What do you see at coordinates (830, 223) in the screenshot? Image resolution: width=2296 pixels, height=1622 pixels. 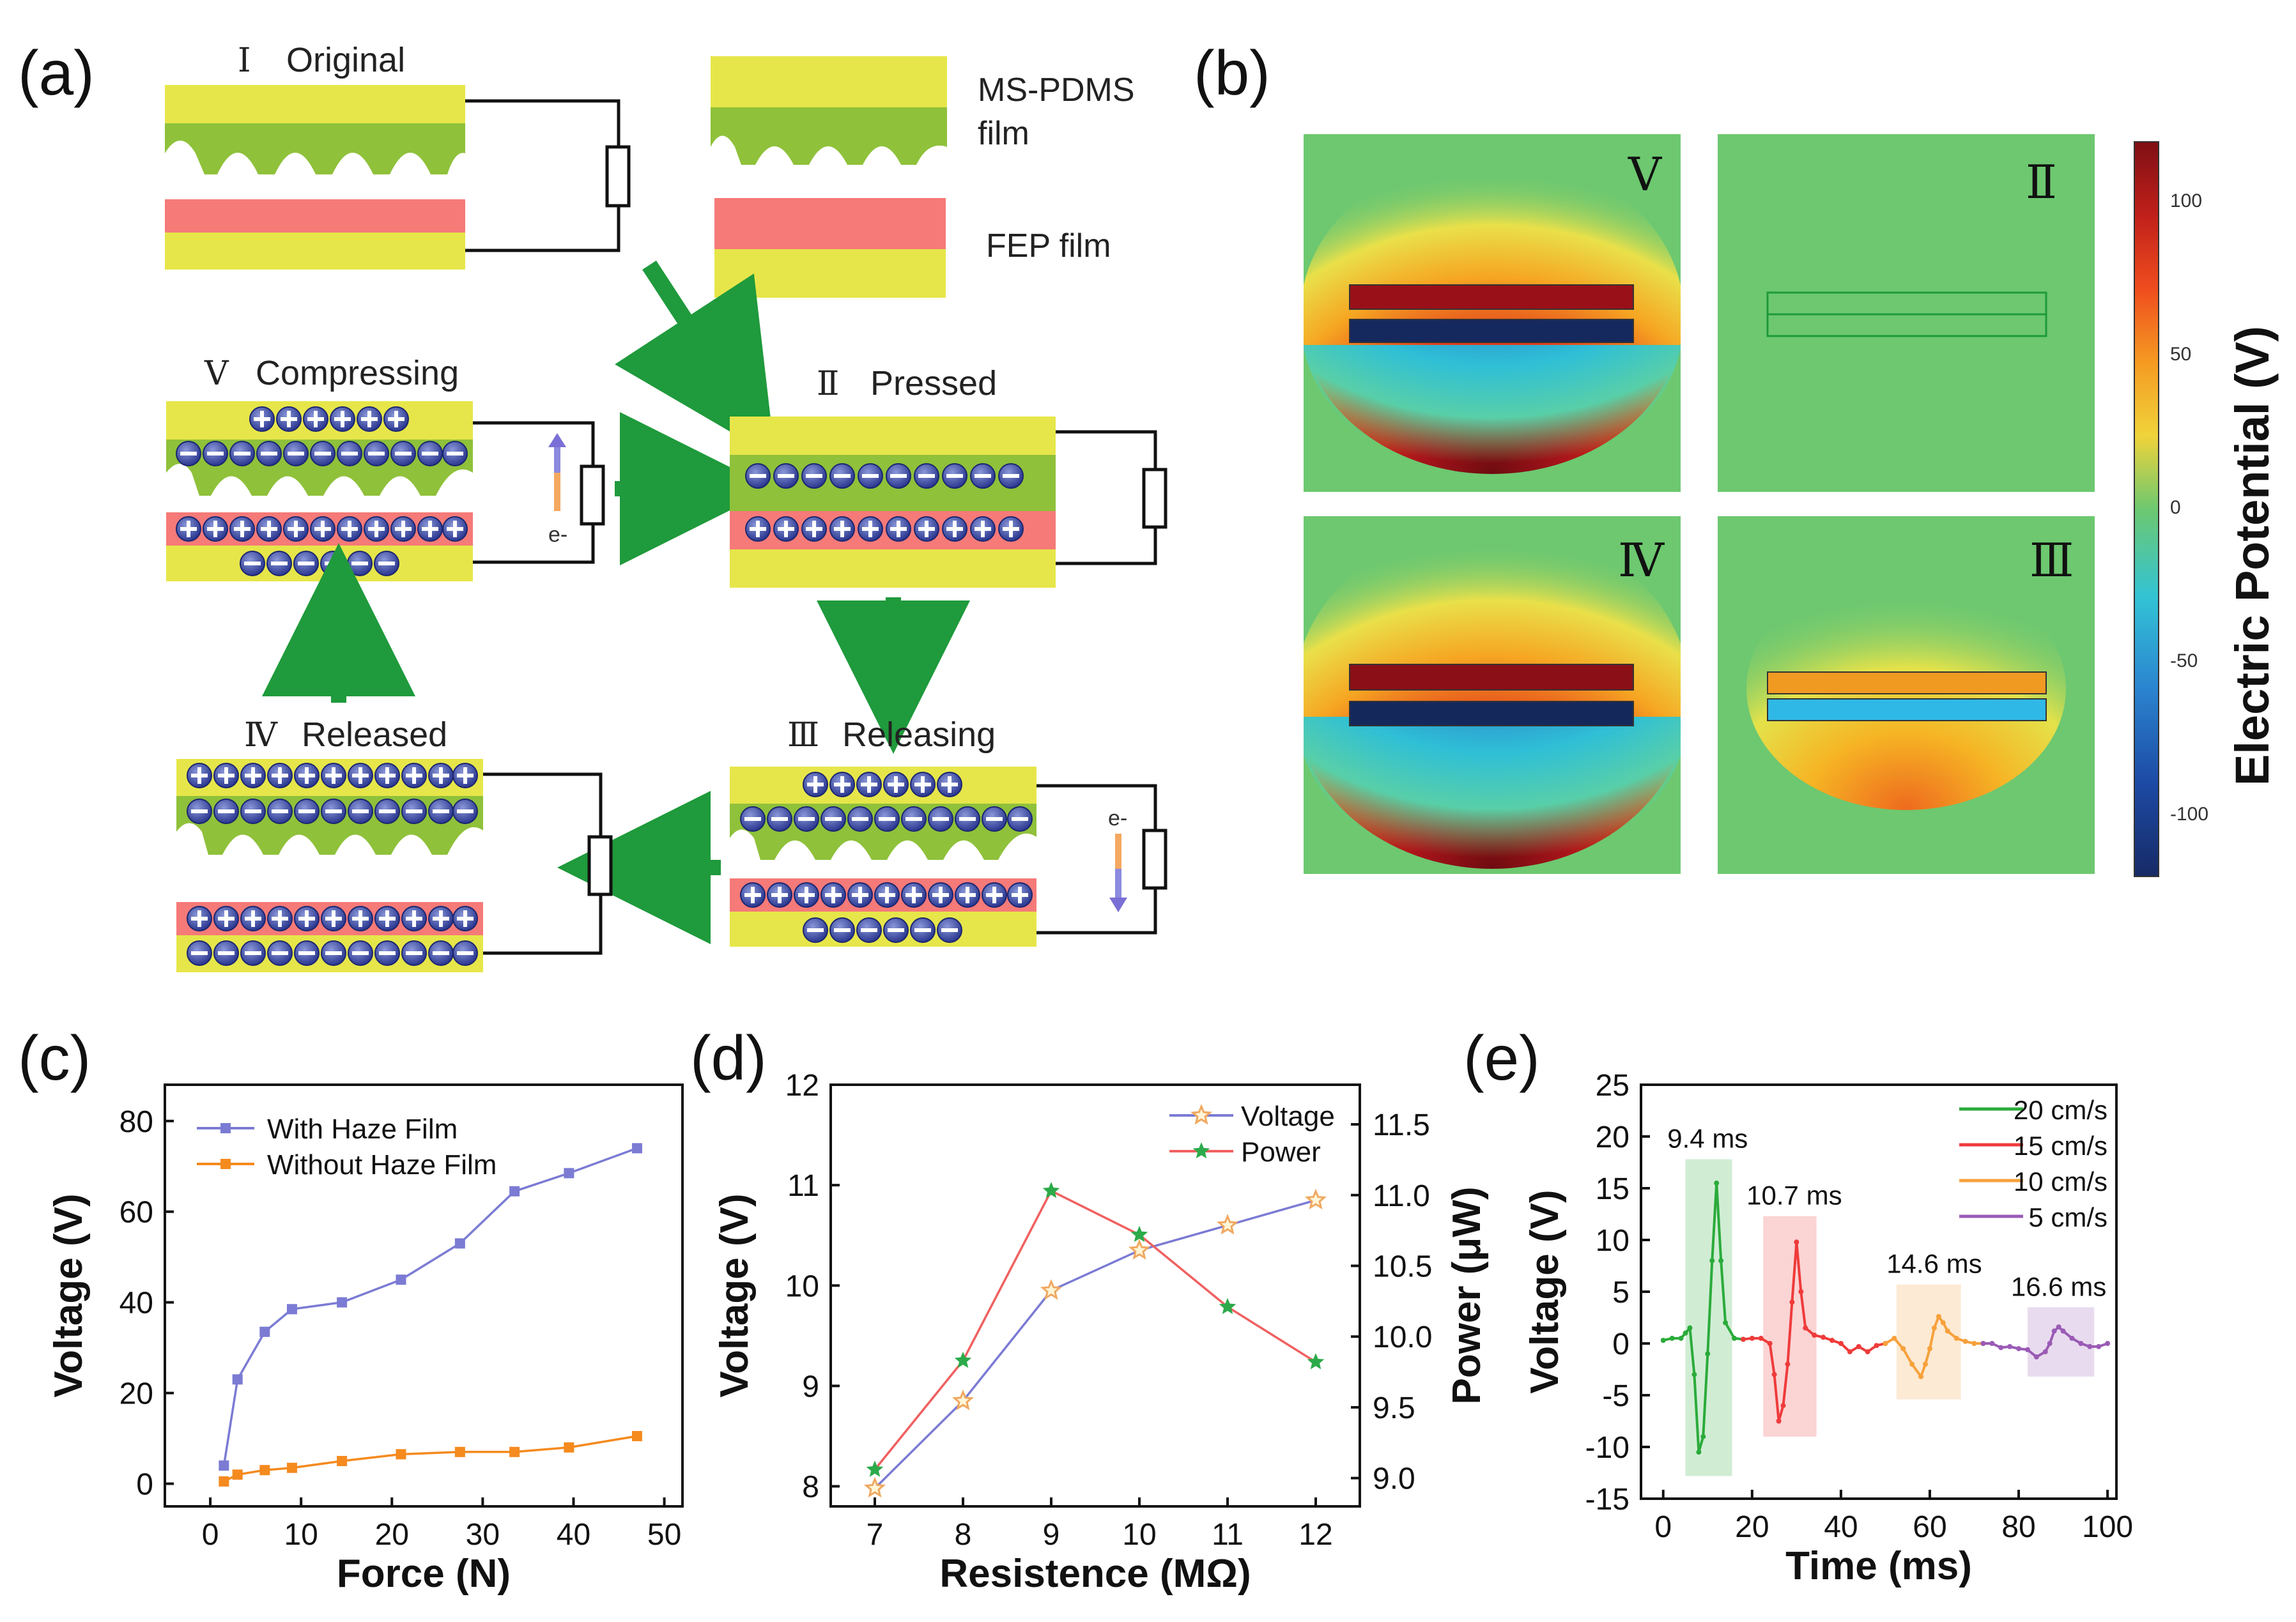 I see `legend-fep-swatch` at bounding box center [830, 223].